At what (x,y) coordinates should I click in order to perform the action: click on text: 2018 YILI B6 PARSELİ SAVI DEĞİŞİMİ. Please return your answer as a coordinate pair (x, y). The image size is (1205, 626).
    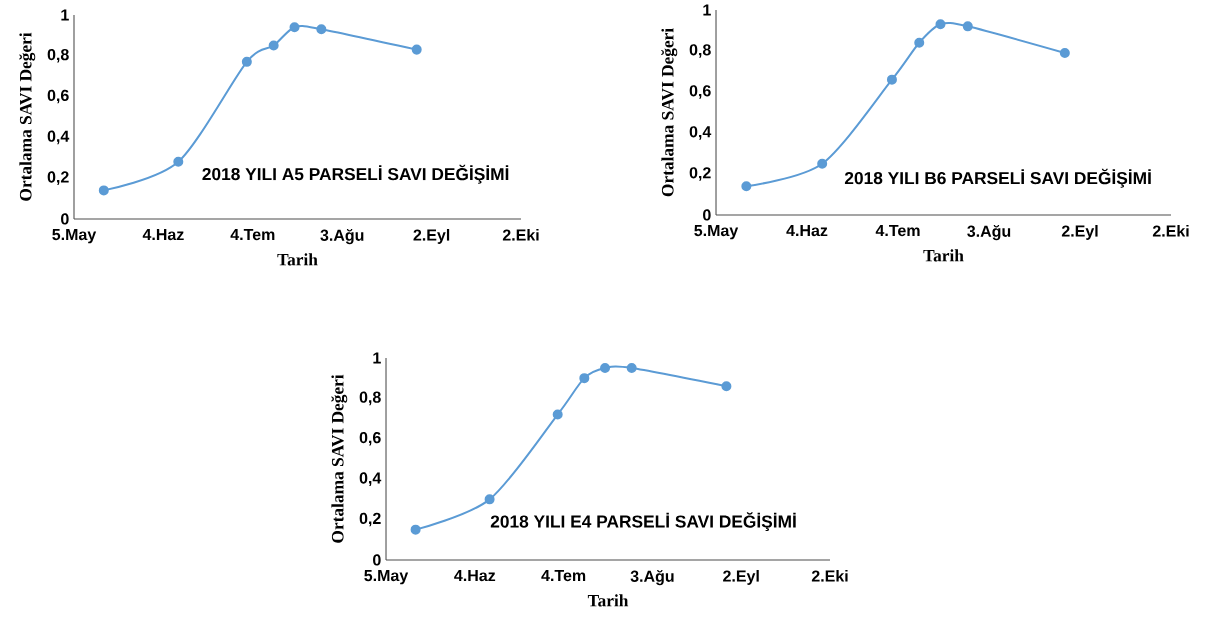
    Looking at the image, I should click on (997, 178).